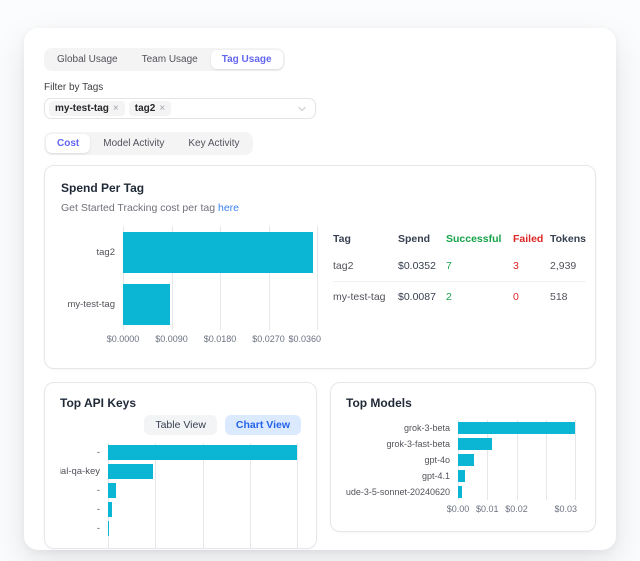 Image resolution: width=640 pixels, height=561 pixels. I want to click on tab-global-usage: Global Usage, so click(87, 59).